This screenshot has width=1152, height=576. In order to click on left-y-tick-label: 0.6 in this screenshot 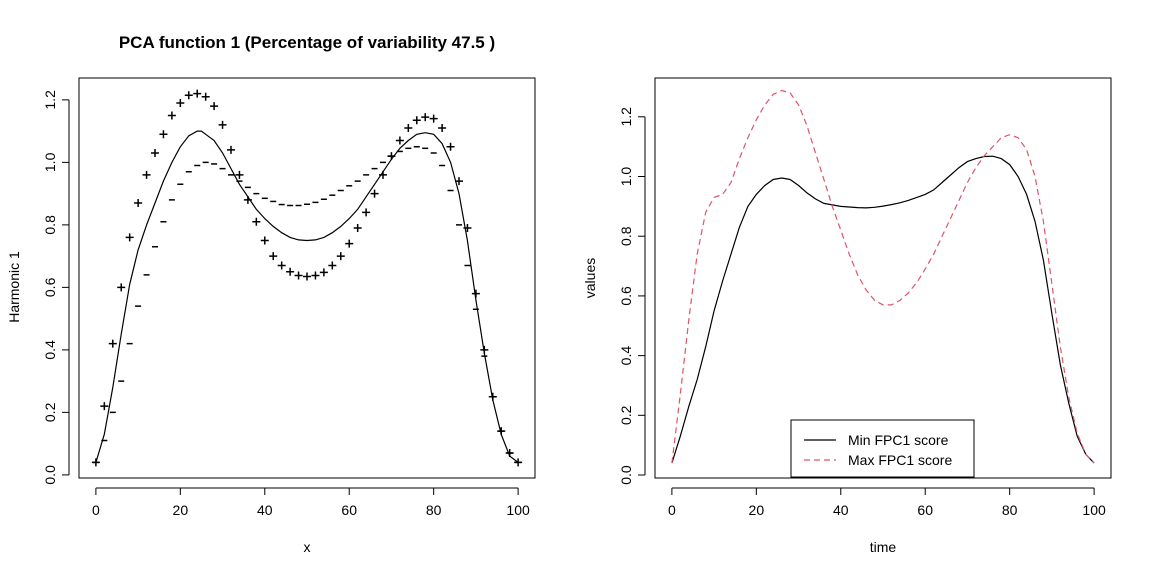, I will do `click(50, 287)`.